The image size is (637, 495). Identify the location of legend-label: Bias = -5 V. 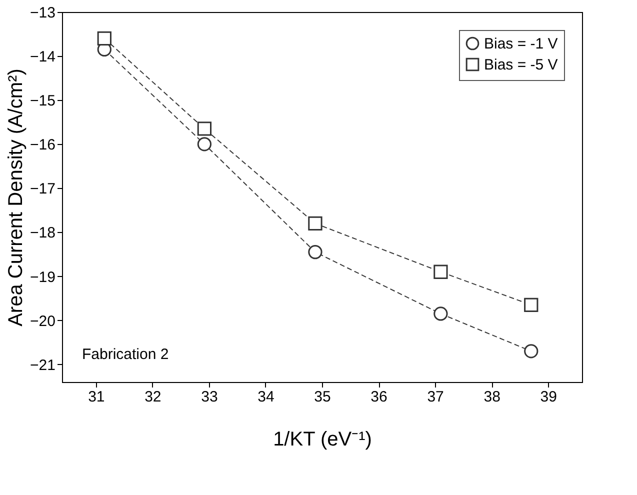
(521, 65).